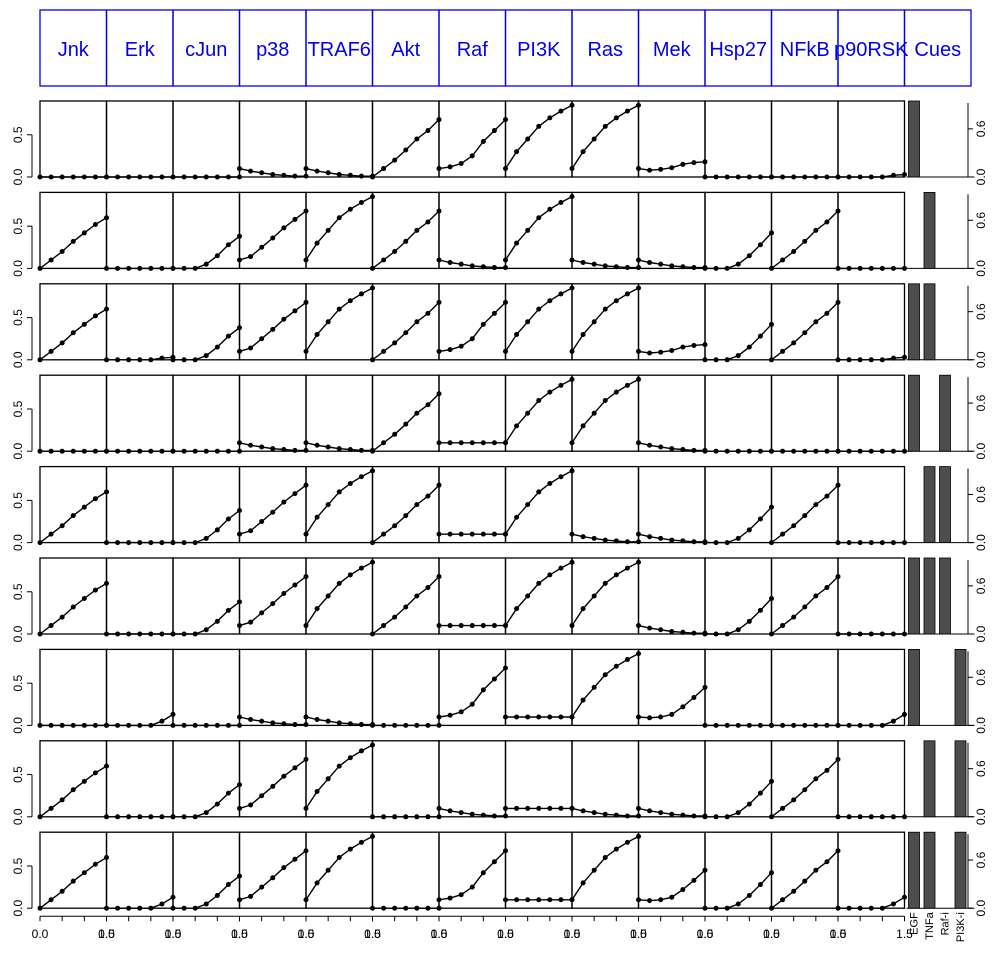 The image size is (1001, 970). I want to click on column-header-label: Raf, so click(473, 50).